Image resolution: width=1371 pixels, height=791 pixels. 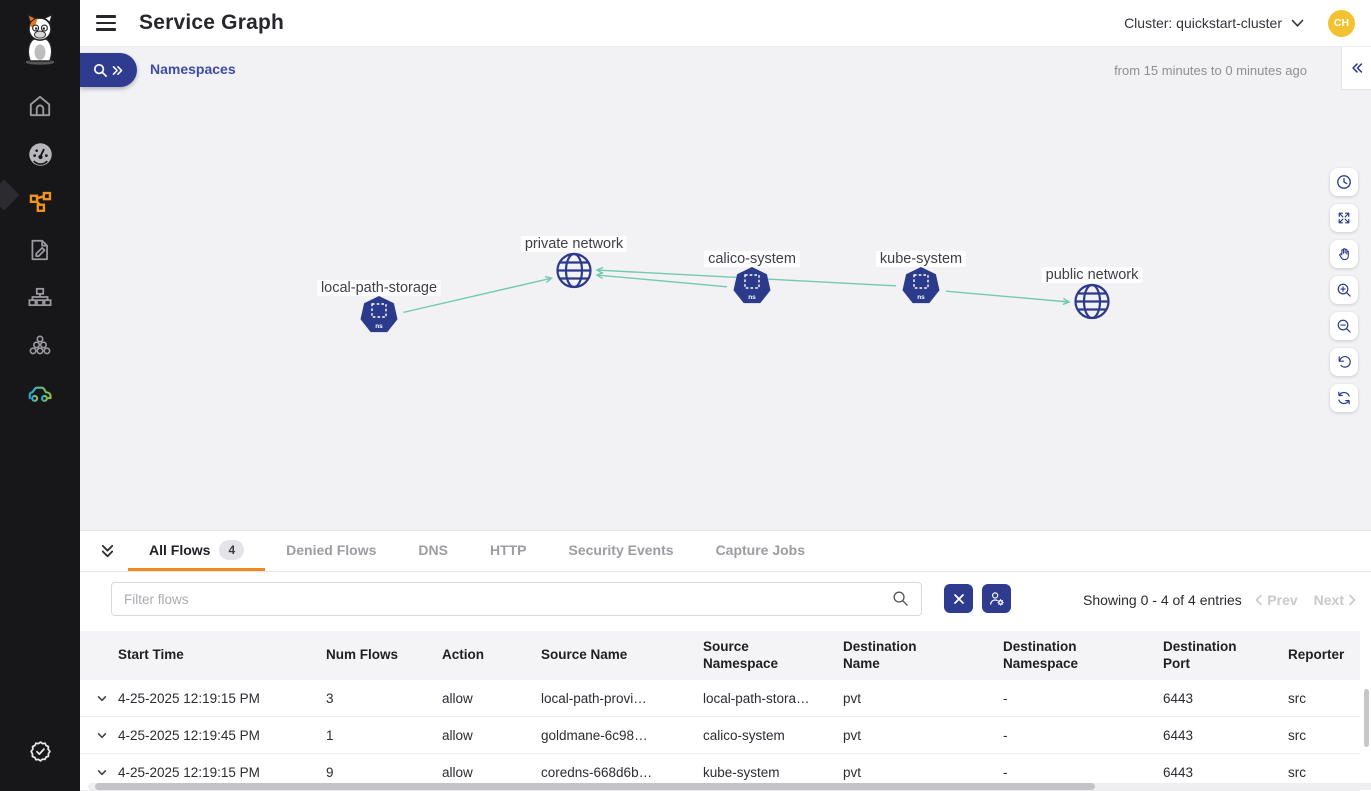 I want to click on avatar: CH, so click(x=1341, y=23).